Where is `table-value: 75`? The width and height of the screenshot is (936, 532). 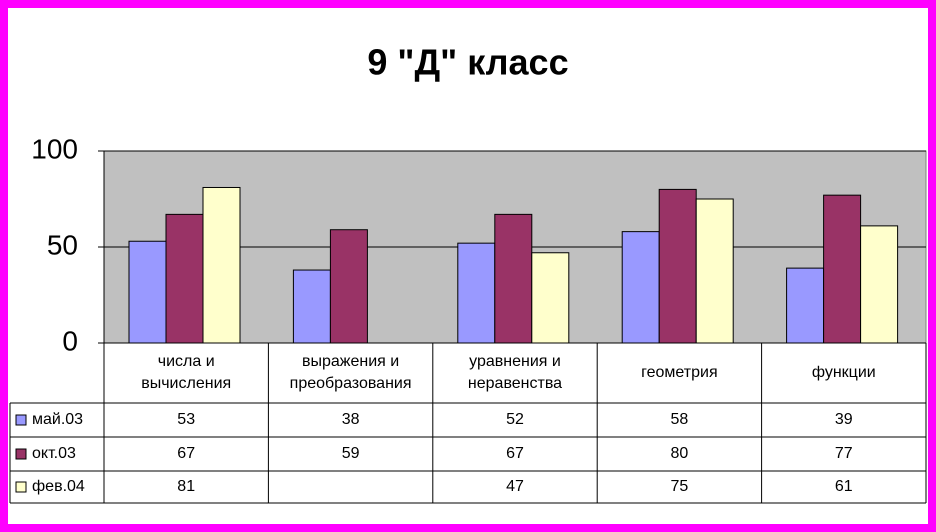 table-value: 75 is located at coordinates (680, 486).